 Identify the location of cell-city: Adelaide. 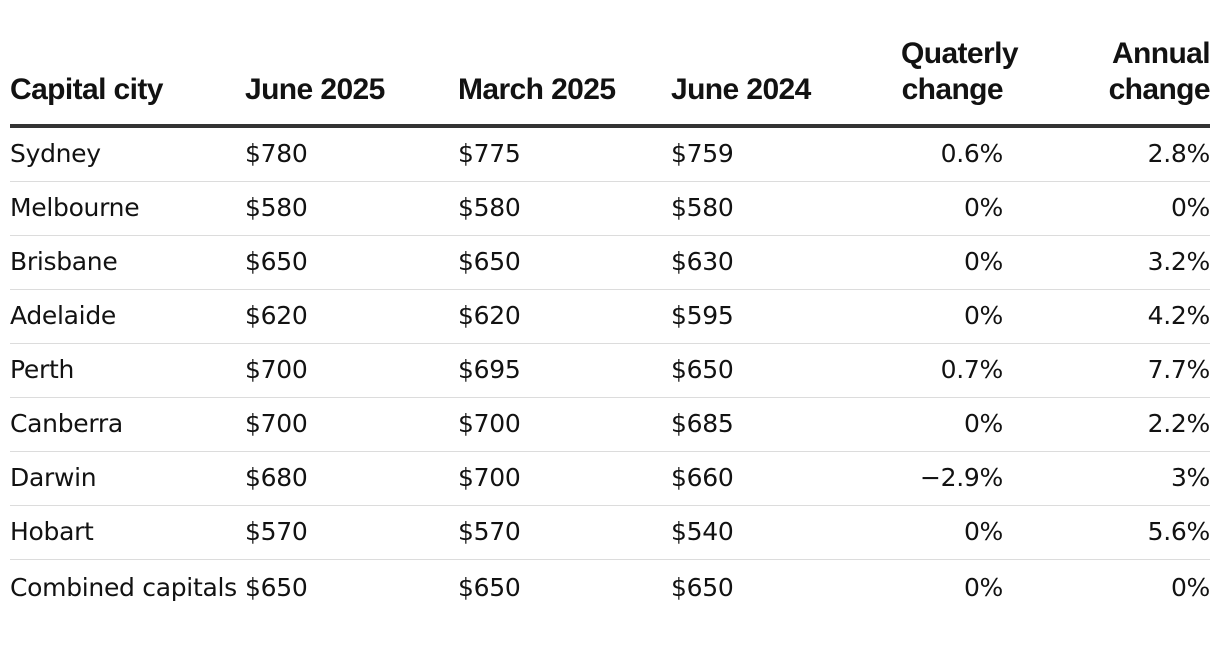
(127, 316).